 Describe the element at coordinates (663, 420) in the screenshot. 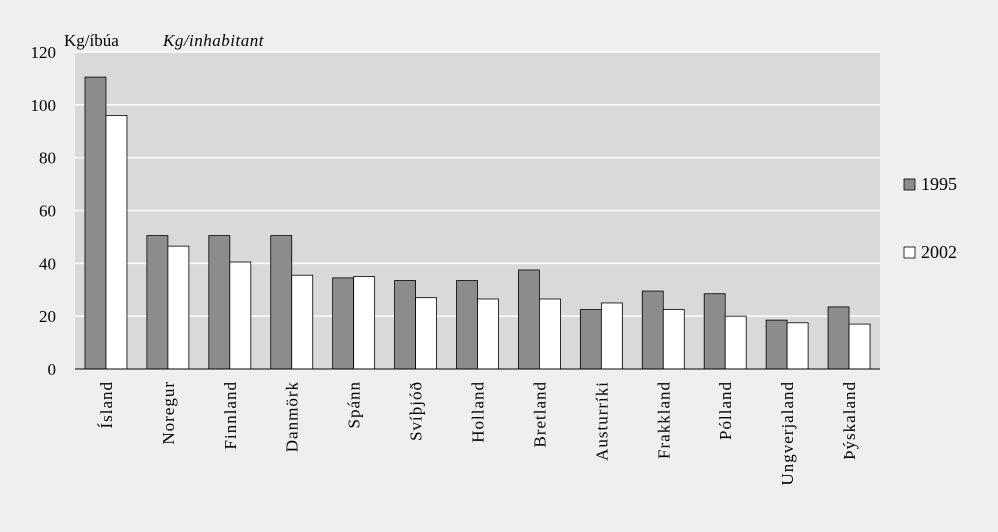

I see `x-tick-label: Frakkland` at that location.